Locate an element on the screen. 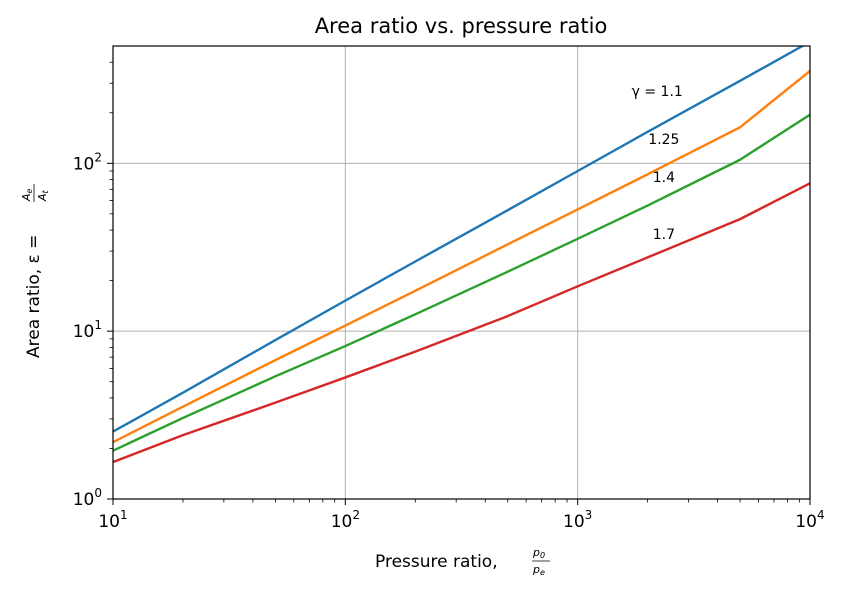 The image size is (844, 594). series-label-2: 1.4 is located at coordinates (664, 178).